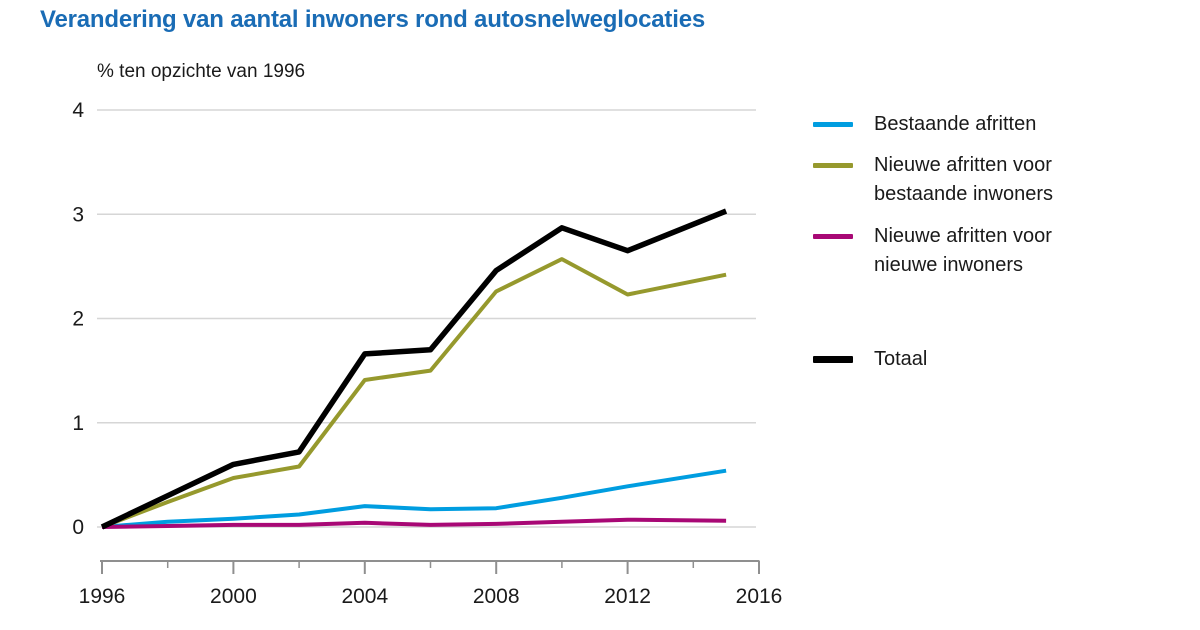 Image resolution: width=1200 pixels, height=630 pixels. Describe the element at coordinates (78, 319) in the screenshot. I see `y-tick-label: 2` at that location.